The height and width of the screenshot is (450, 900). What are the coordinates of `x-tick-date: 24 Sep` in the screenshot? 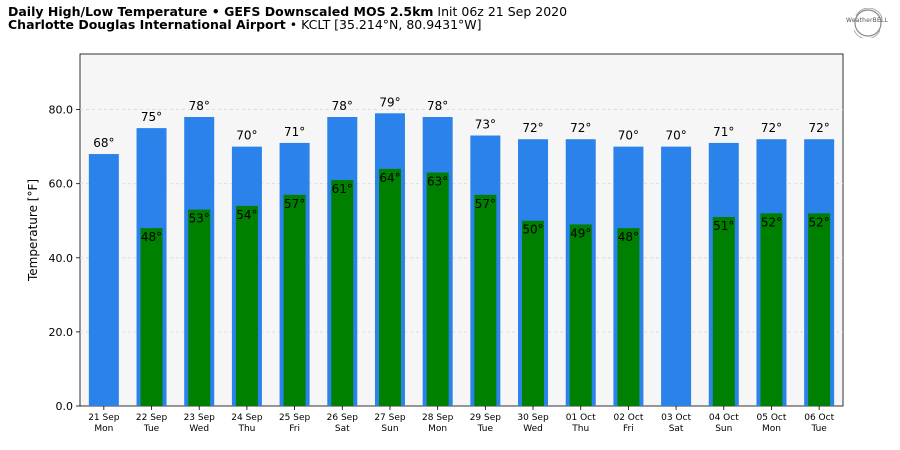 It's located at (247, 418).